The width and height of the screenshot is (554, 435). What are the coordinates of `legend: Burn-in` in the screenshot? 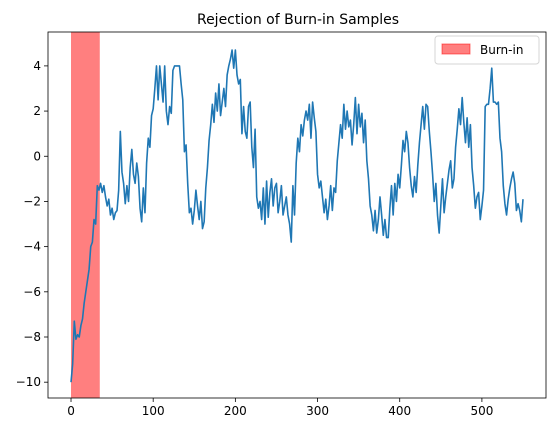 It's located at (487, 50).